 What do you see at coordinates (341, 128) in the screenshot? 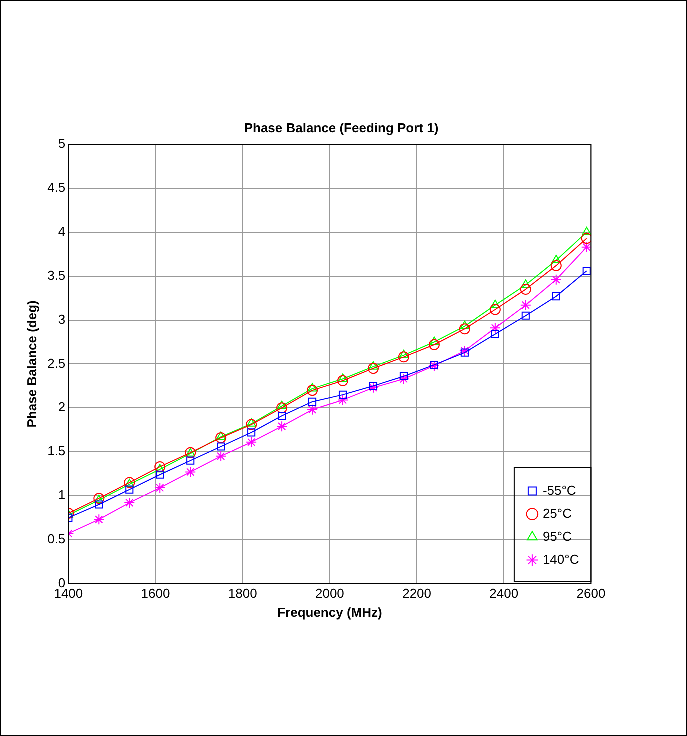
I see `chart-title: Phase Balance (Feeding Port 1)` at bounding box center [341, 128].